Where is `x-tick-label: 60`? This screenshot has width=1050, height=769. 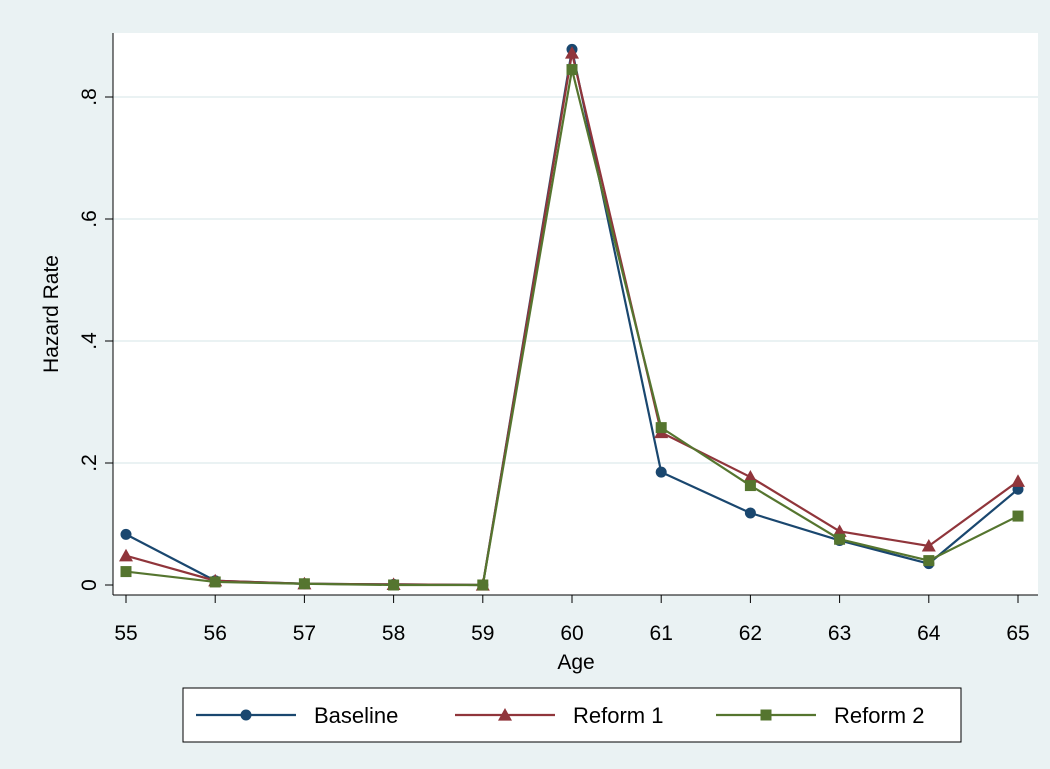
x-tick-label: 60 is located at coordinates (571, 633).